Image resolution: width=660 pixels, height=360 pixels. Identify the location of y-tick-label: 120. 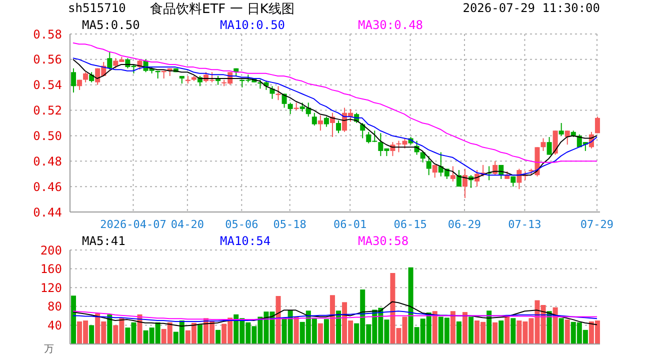
(51, 287).